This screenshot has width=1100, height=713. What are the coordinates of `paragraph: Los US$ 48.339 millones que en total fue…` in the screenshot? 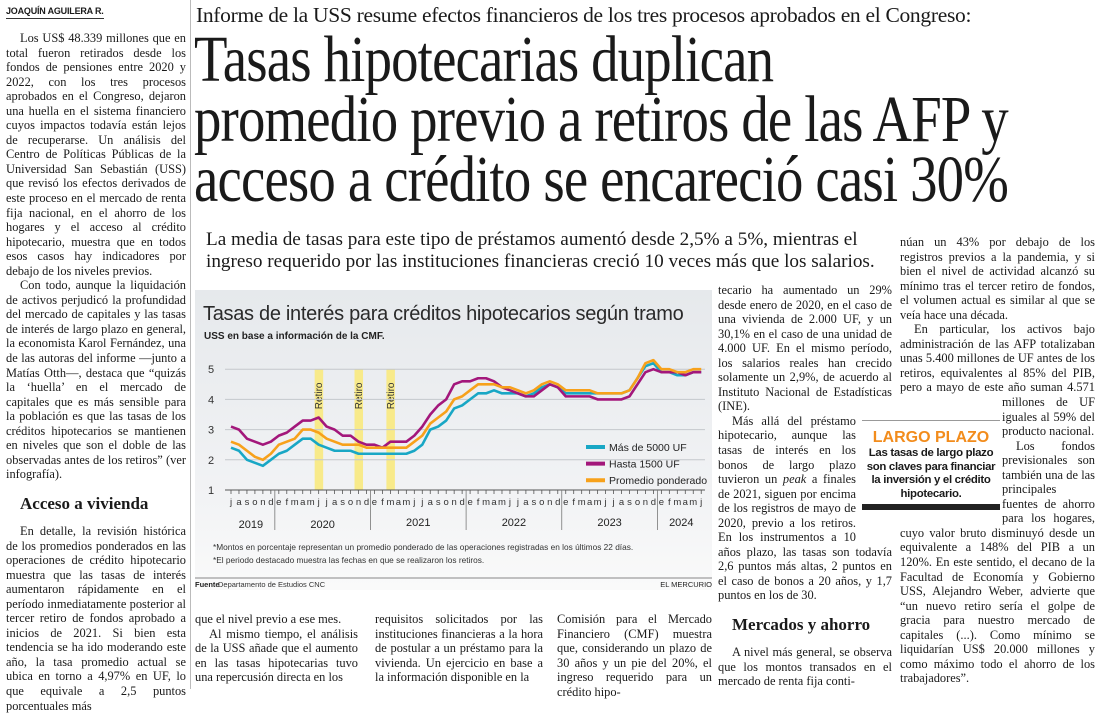 It's located at (96, 154).